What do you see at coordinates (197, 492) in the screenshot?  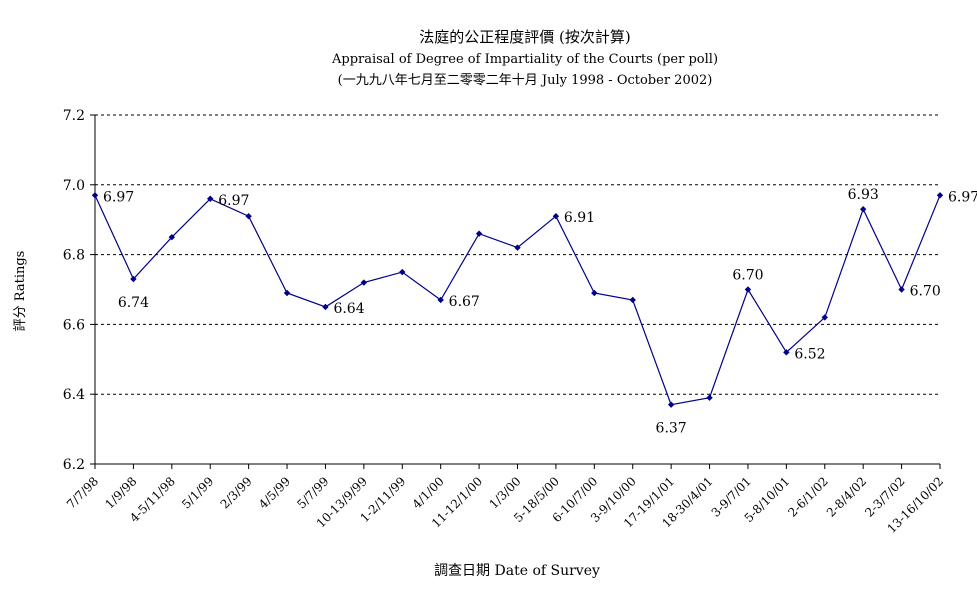 I see `x-tick-label: 5/1/99` at bounding box center [197, 492].